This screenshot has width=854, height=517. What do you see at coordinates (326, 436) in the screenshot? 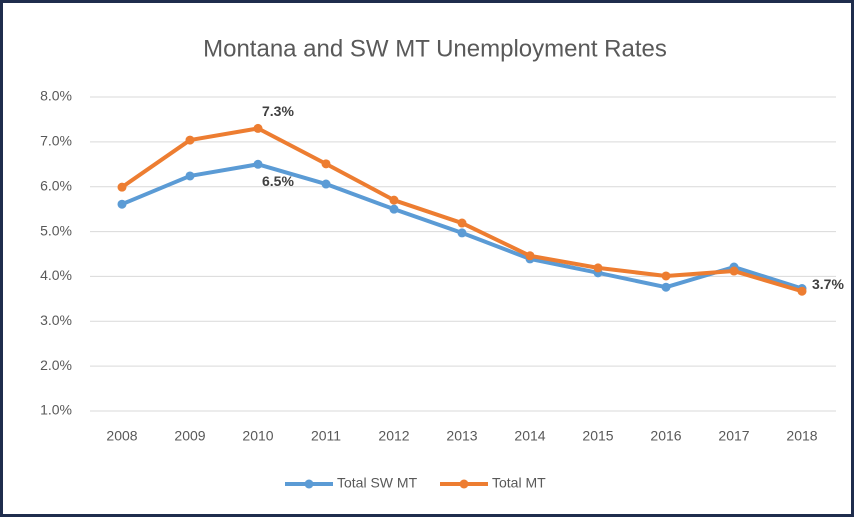
I see `x-tick-label: 2011` at bounding box center [326, 436].